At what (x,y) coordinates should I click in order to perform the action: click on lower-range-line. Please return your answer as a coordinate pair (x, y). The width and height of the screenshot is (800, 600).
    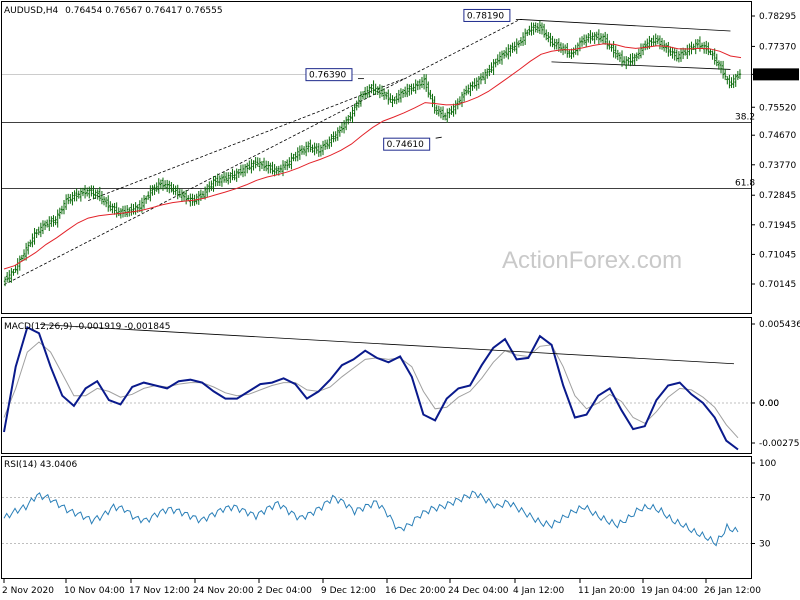
    Looking at the image, I should click on (641, 65).